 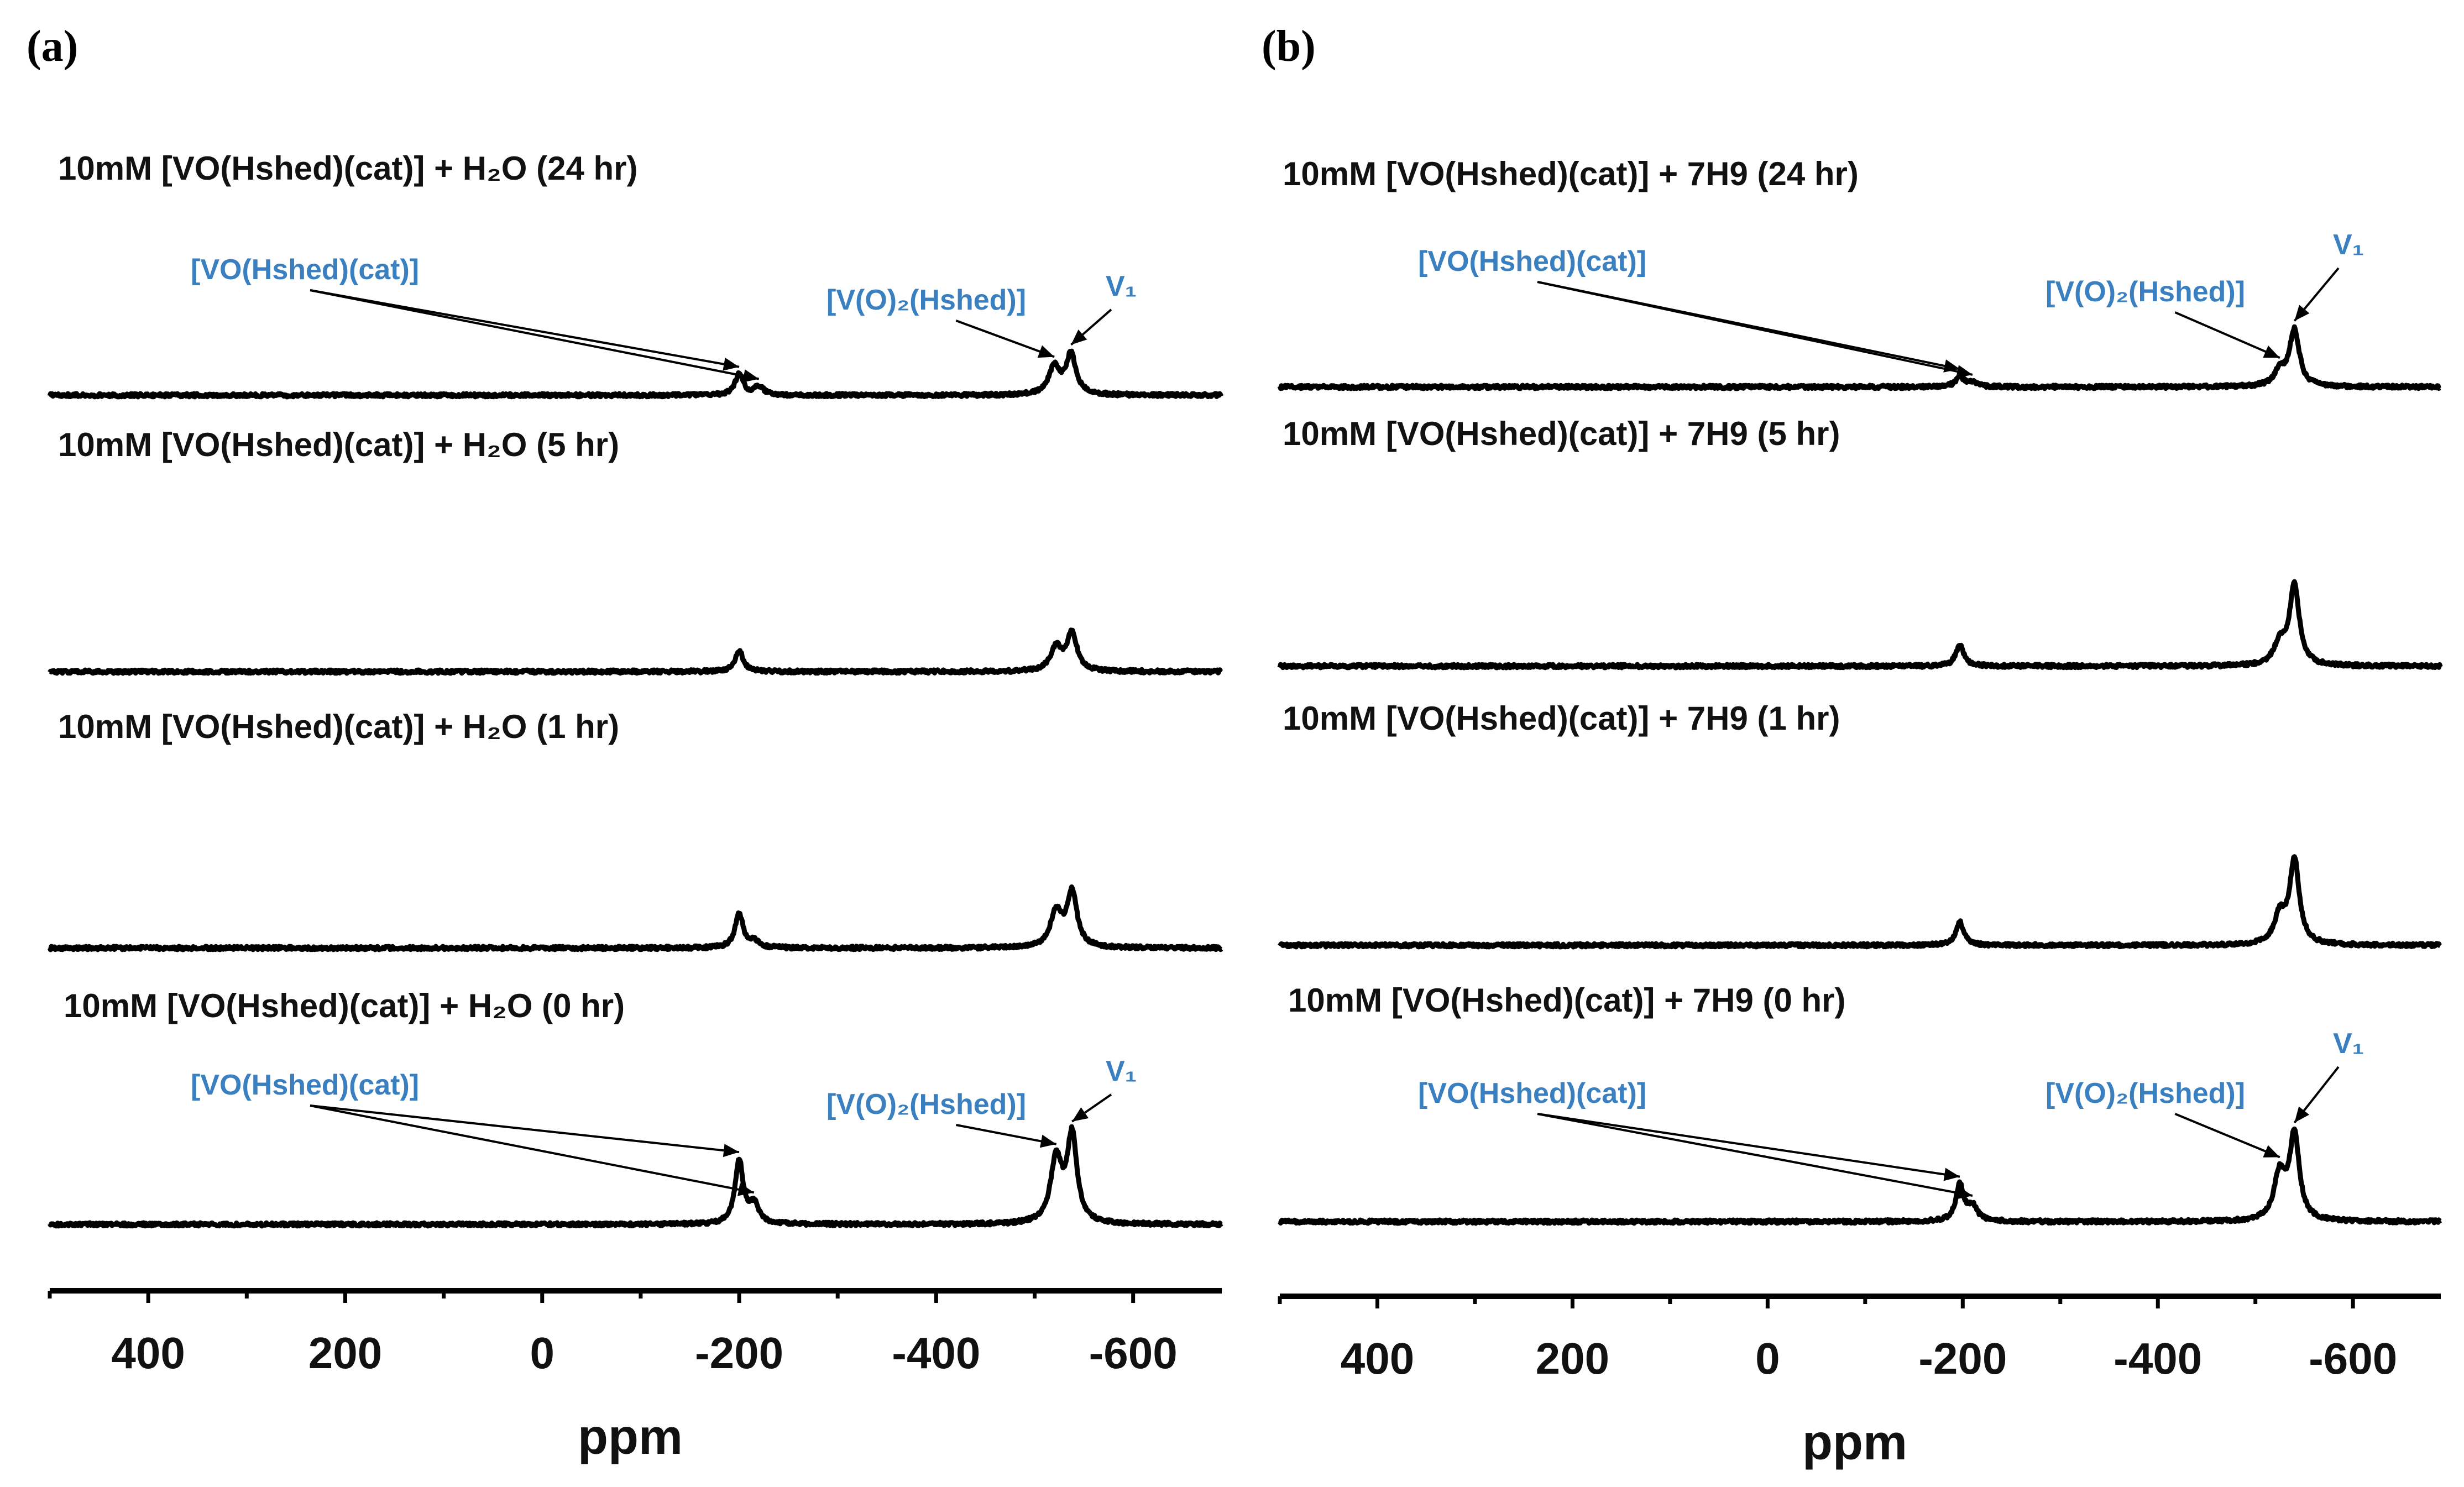 What do you see at coordinates (338, 726) in the screenshot?
I see `trace-label: 10mM [VO(Hshed)(cat)] + H₂O (1 hr)` at bounding box center [338, 726].